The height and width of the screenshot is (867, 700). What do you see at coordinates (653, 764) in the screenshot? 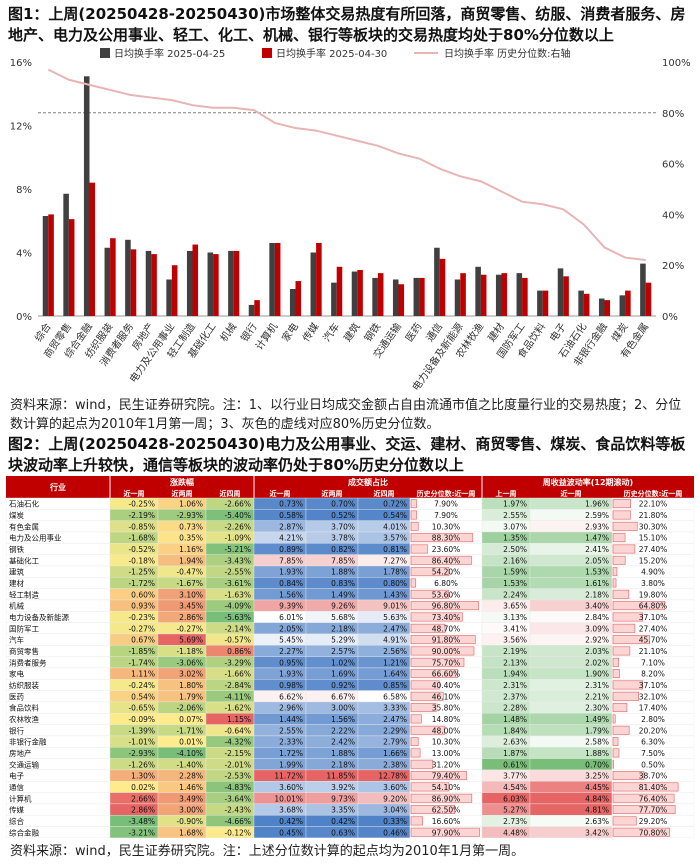
I see `table-value: 0.50%` at bounding box center [653, 764].